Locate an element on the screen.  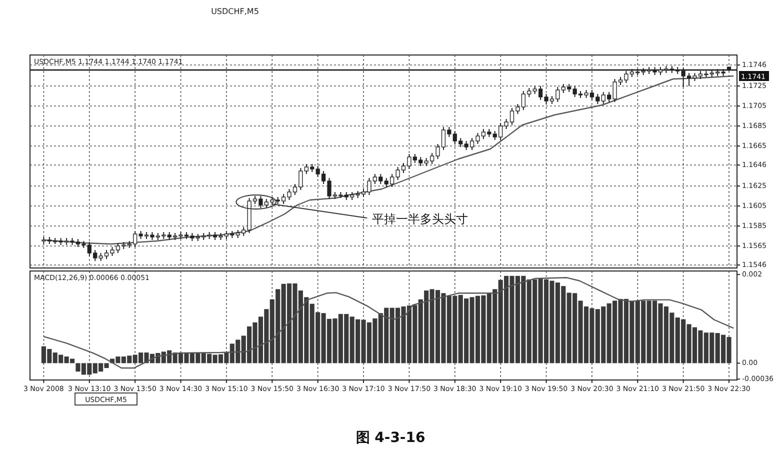
annotation: 平掉一半多头头寸 is located at coordinates (420, 219).